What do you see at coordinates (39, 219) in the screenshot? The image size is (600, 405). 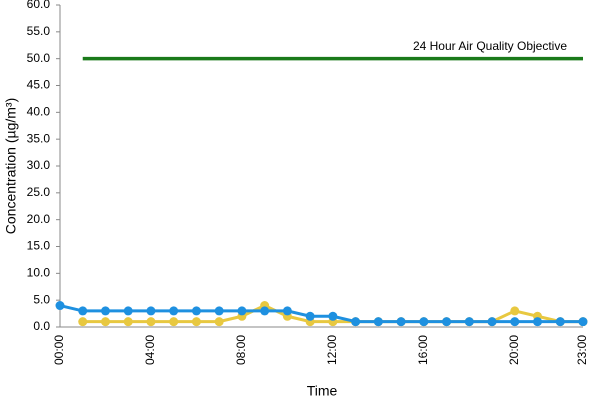 I see `y-tick-label: 20.0` at bounding box center [39, 219].